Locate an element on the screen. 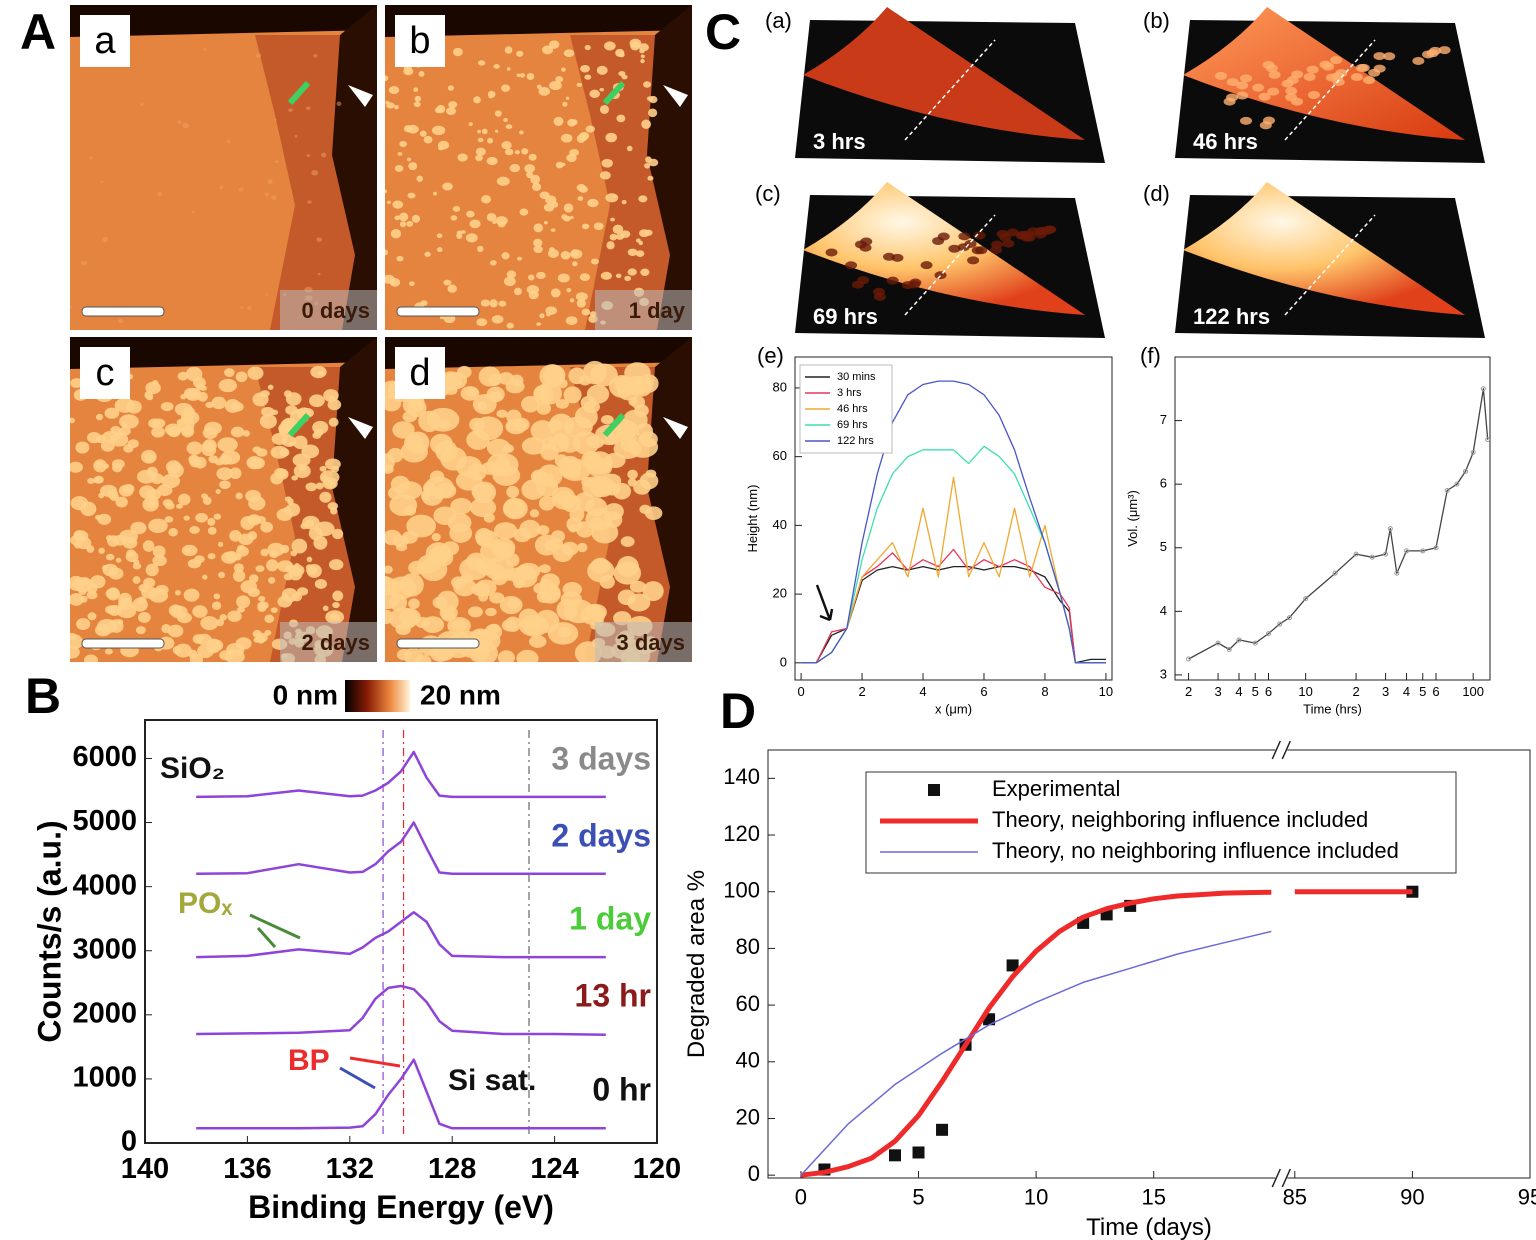 This screenshot has width=1536, height=1240. y-tick-label: 120 is located at coordinates (741, 833).